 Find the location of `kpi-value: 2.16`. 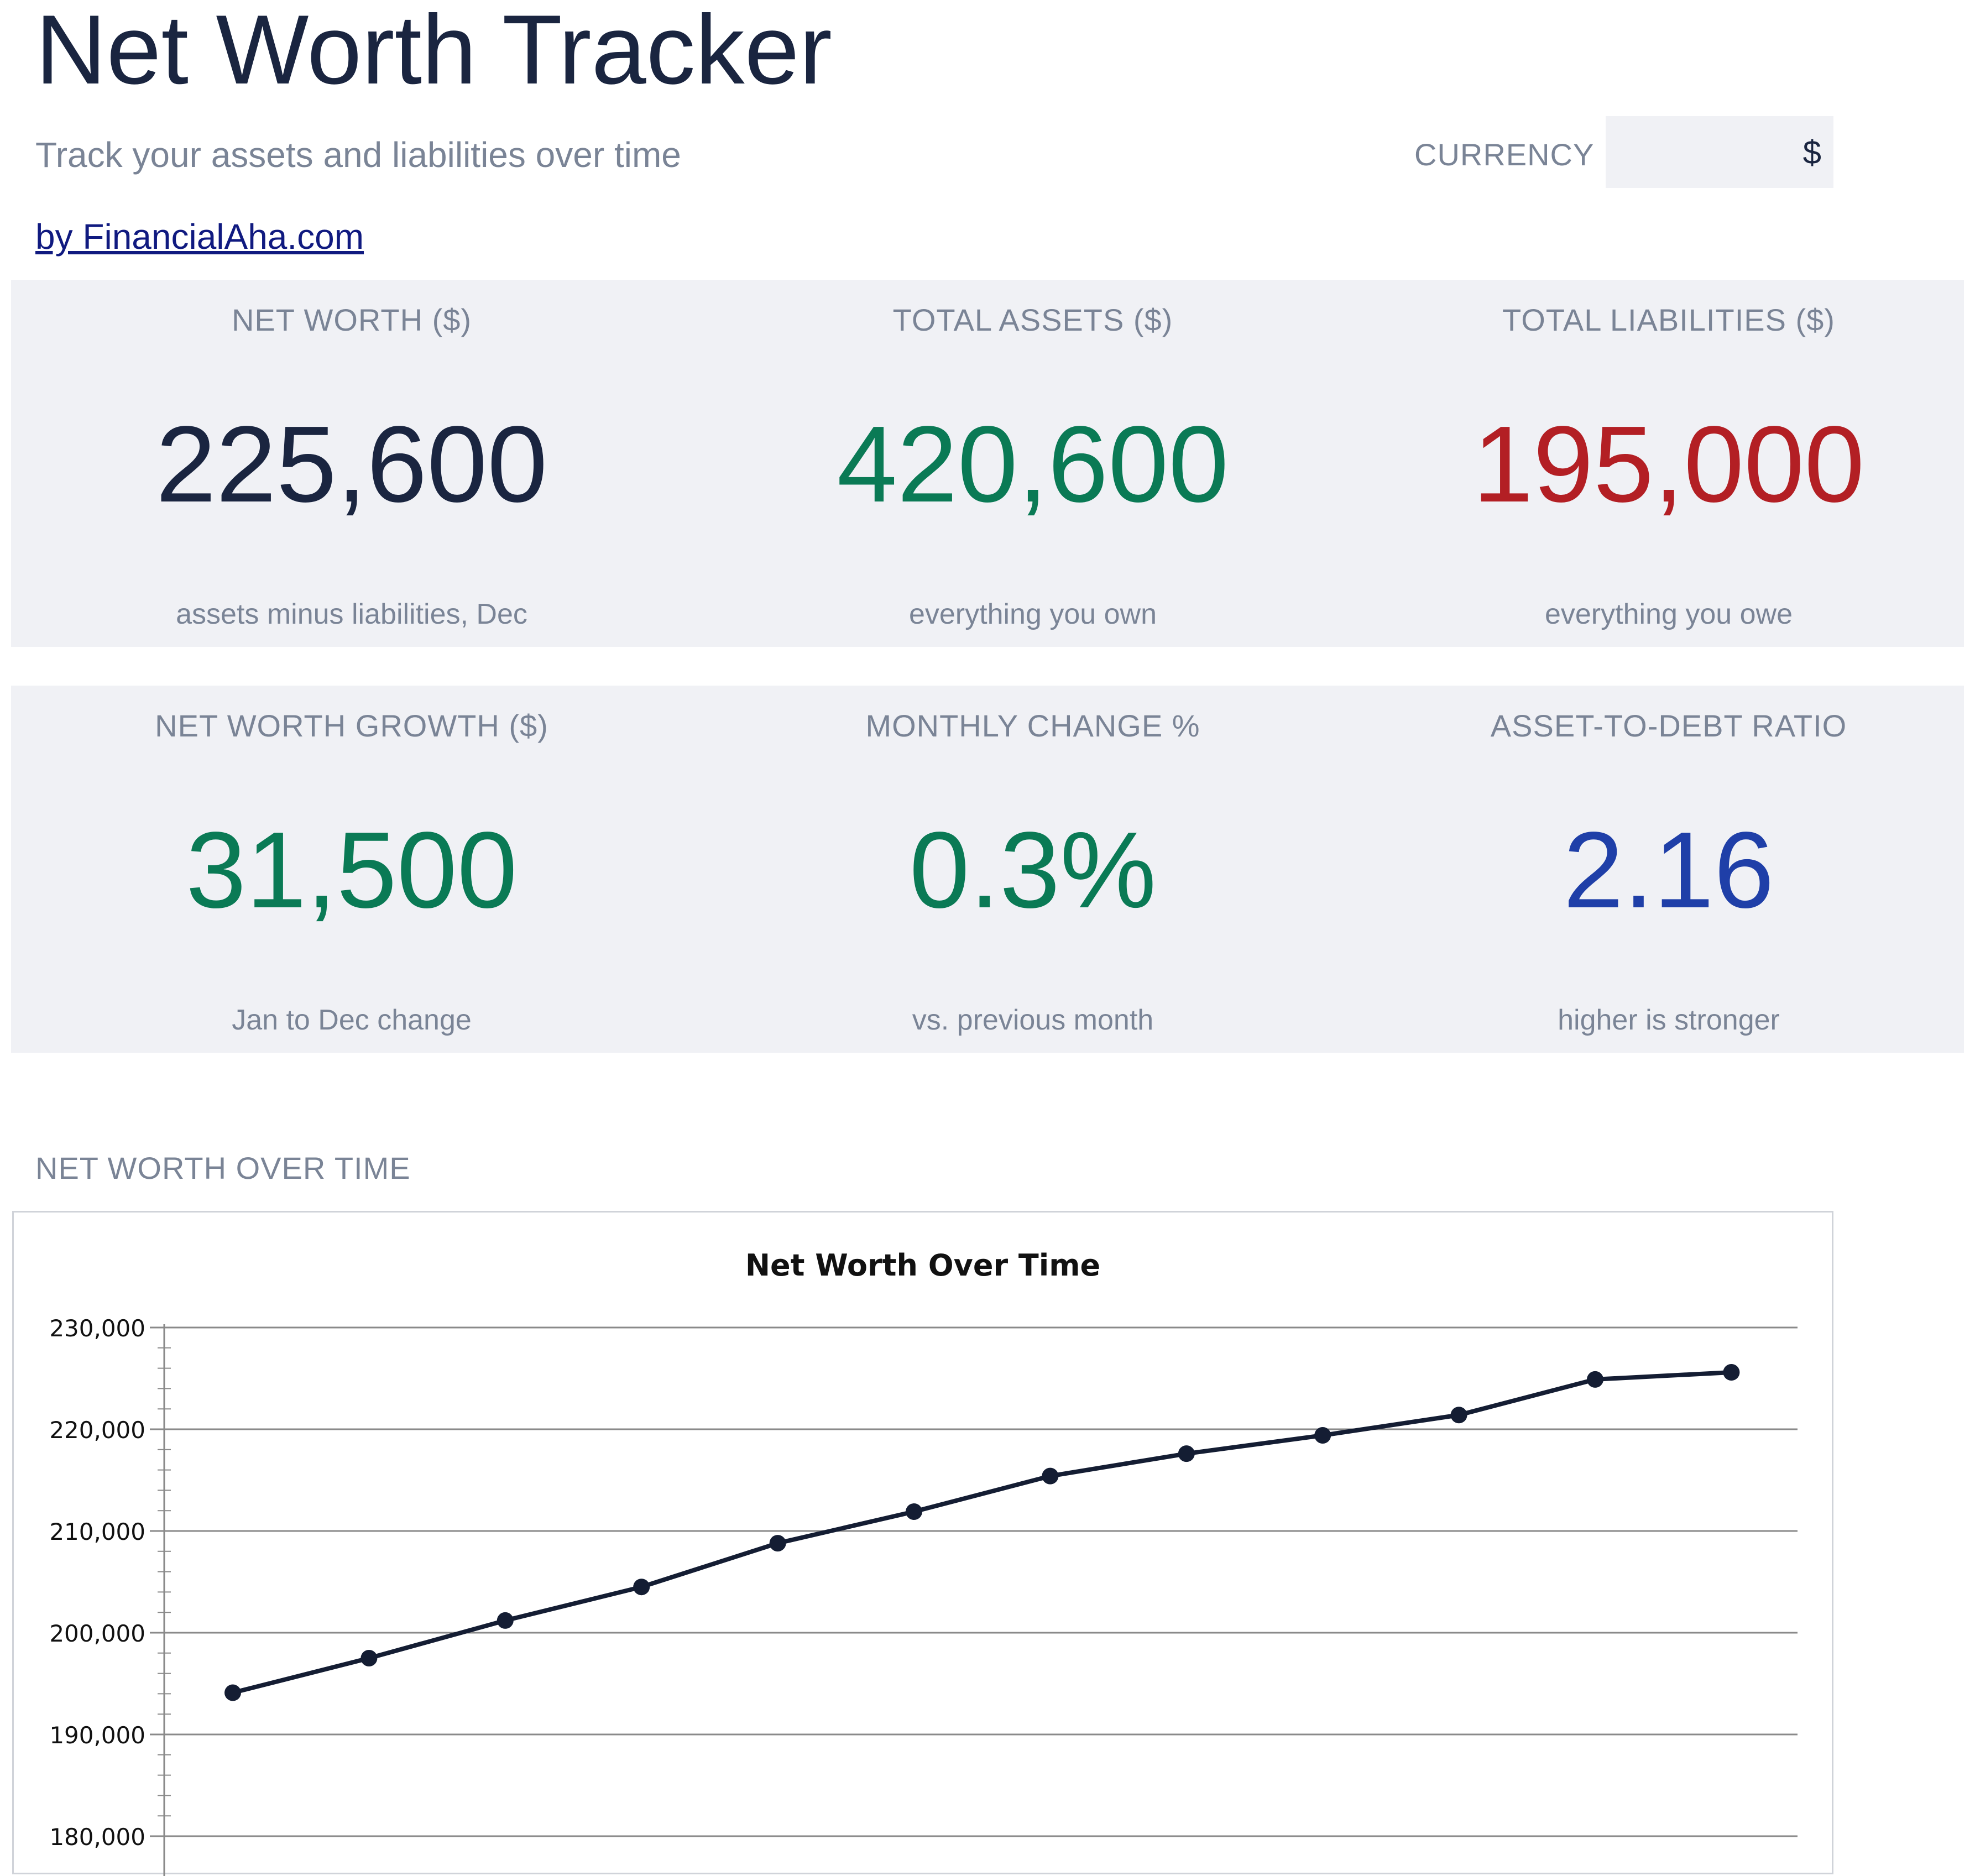

kpi-value: 2.16 is located at coordinates (1668, 870).